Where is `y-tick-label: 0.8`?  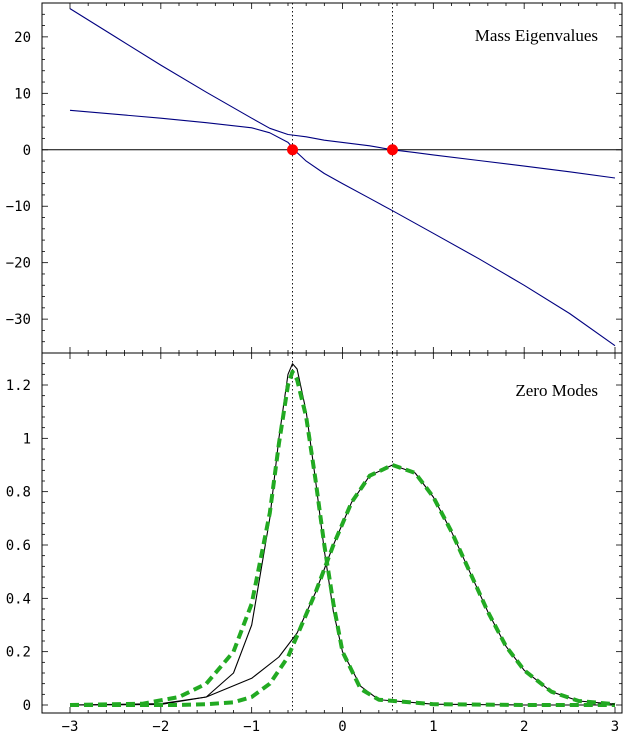
y-tick-label: 0.8 is located at coordinates (18, 493).